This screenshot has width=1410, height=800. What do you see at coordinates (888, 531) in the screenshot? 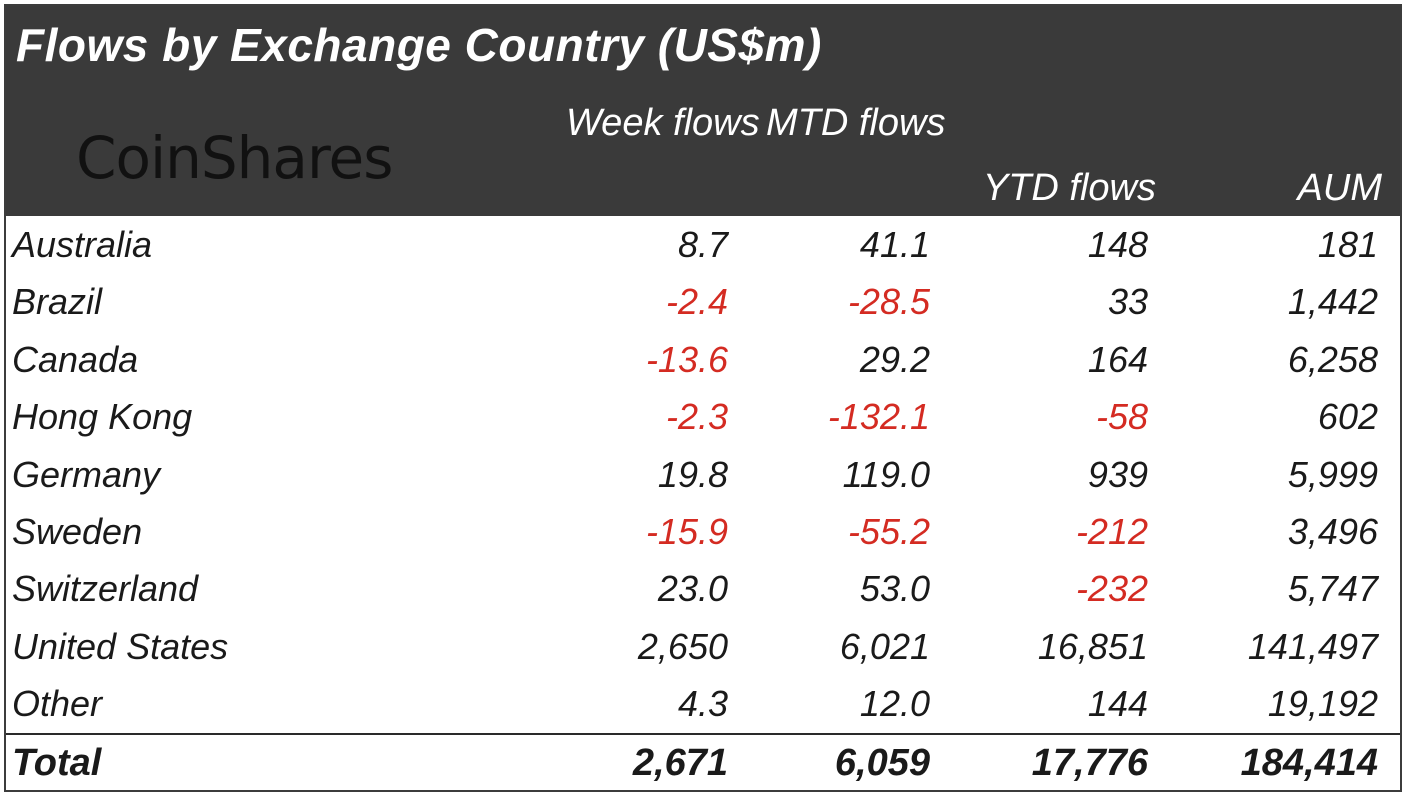
I see `mtd-cell: -55.2` at bounding box center [888, 531].